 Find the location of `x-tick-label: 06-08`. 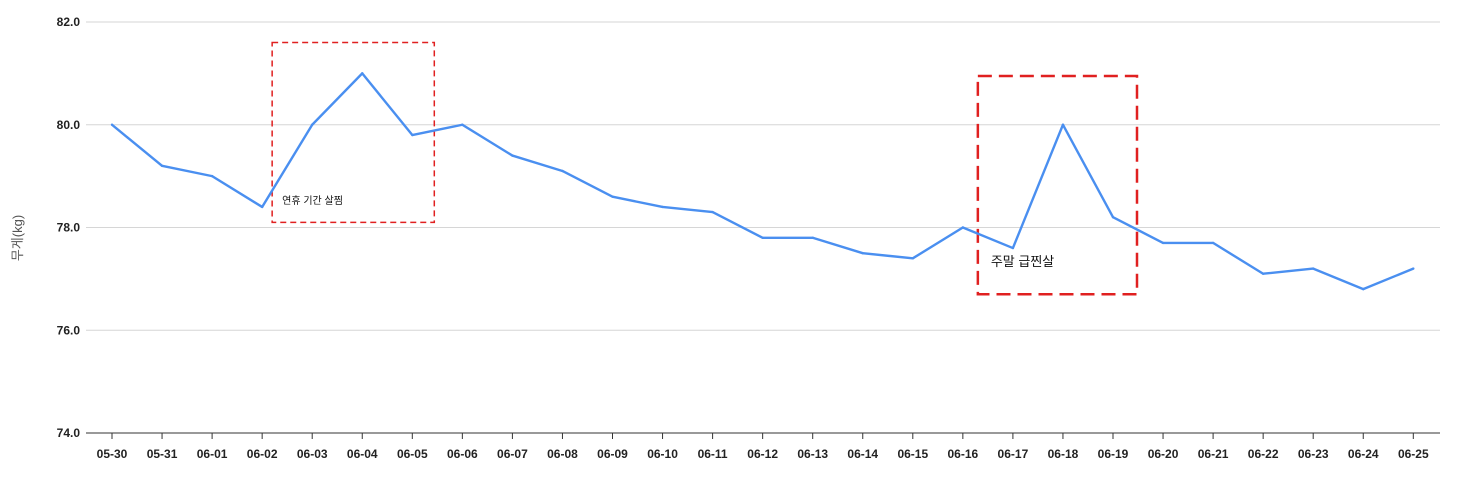

x-tick-label: 06-08 is located at coordinates (562, 454).